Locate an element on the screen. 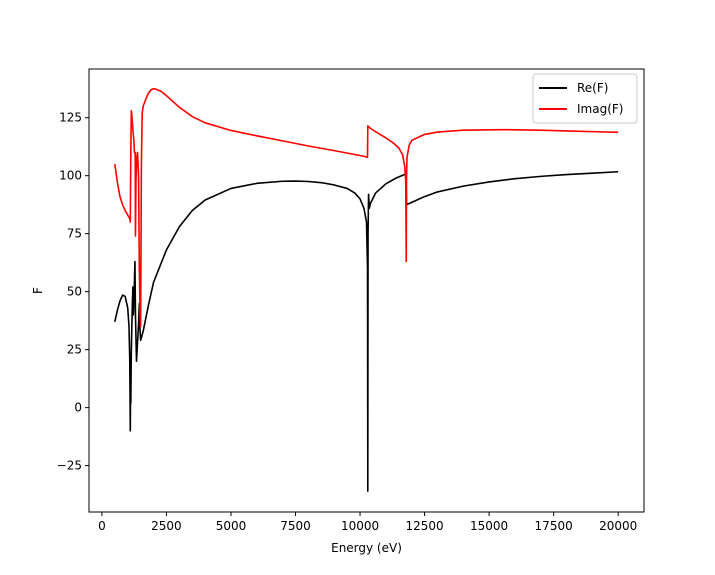  x-tick-label: 15000 is located at coordinates (489, 526).